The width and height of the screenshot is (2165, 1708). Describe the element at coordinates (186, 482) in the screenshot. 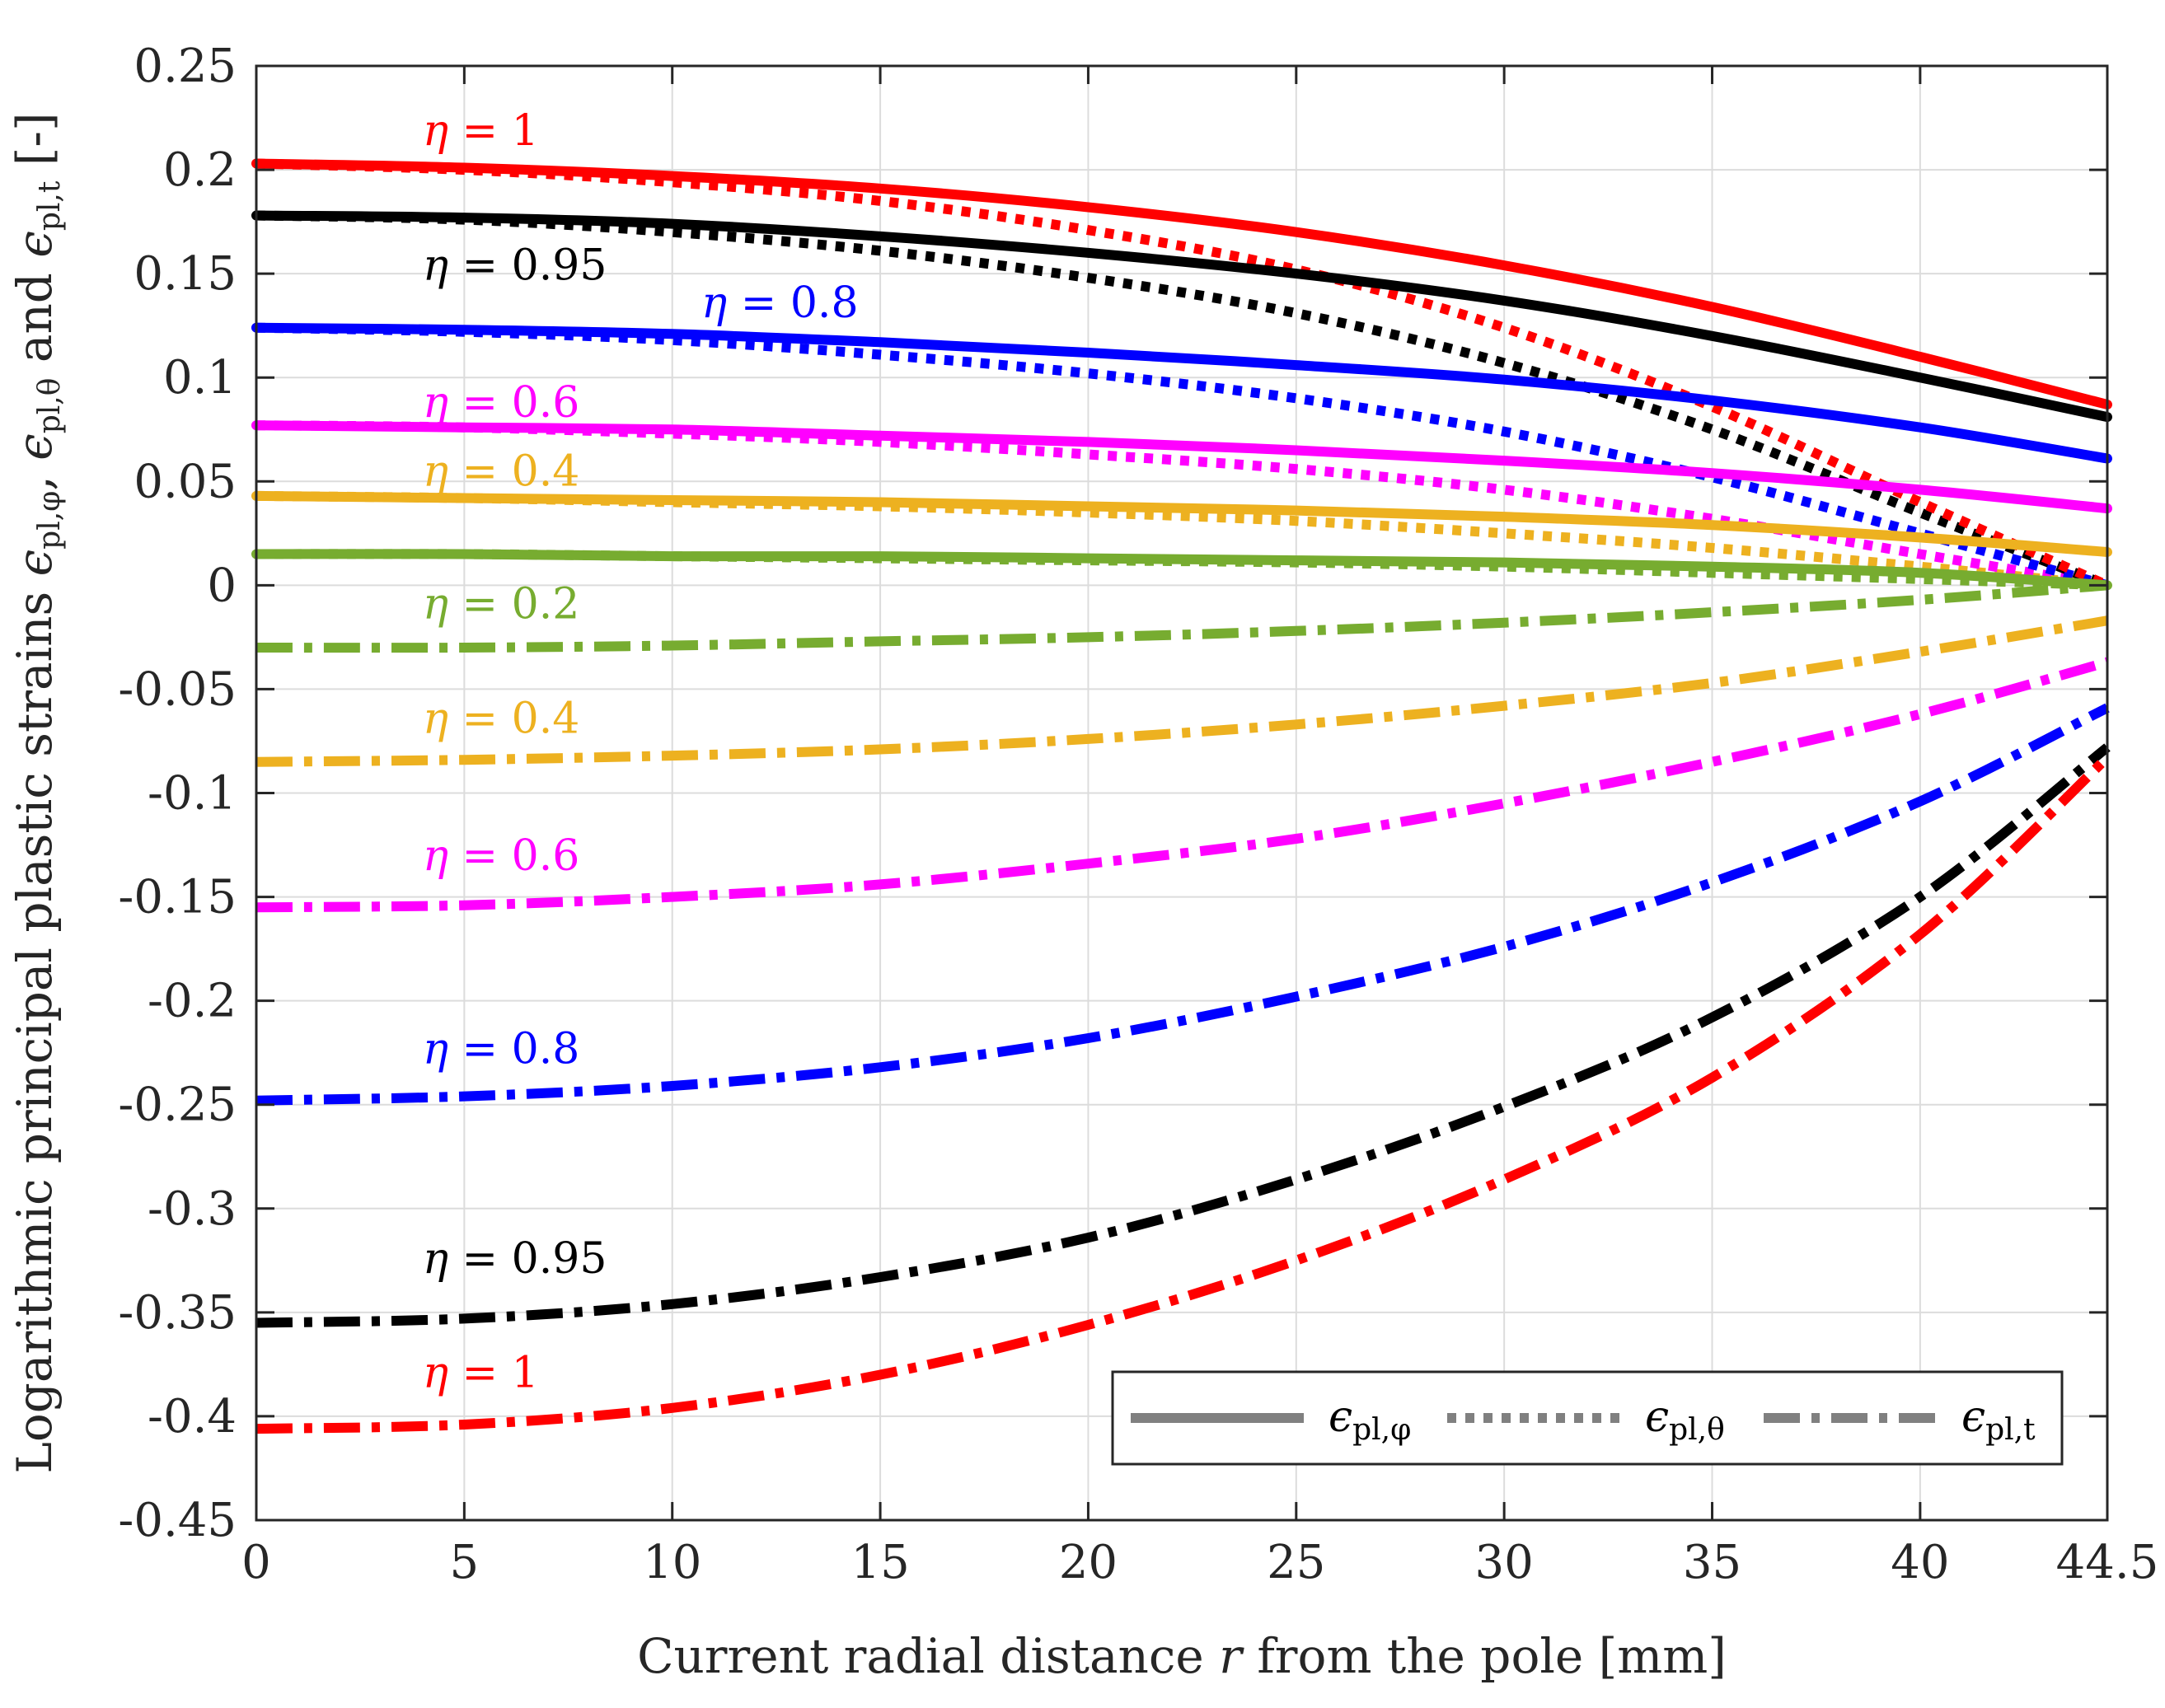

I see `y-tick-label: 0.05` at that location.